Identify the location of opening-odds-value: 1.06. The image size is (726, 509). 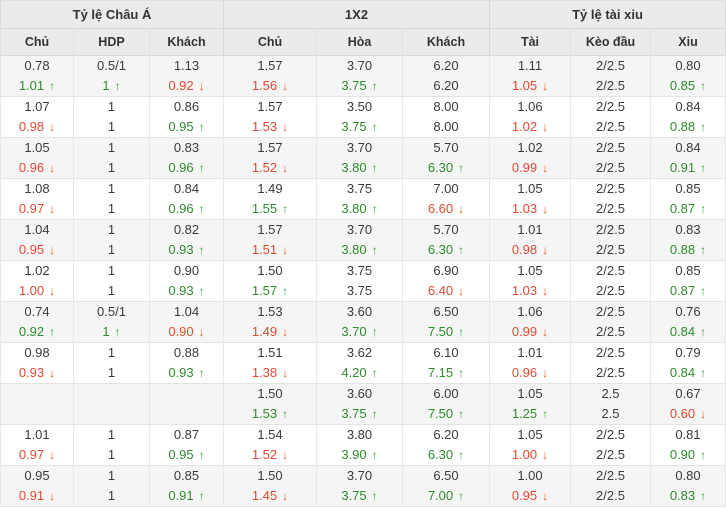
(530, 311).